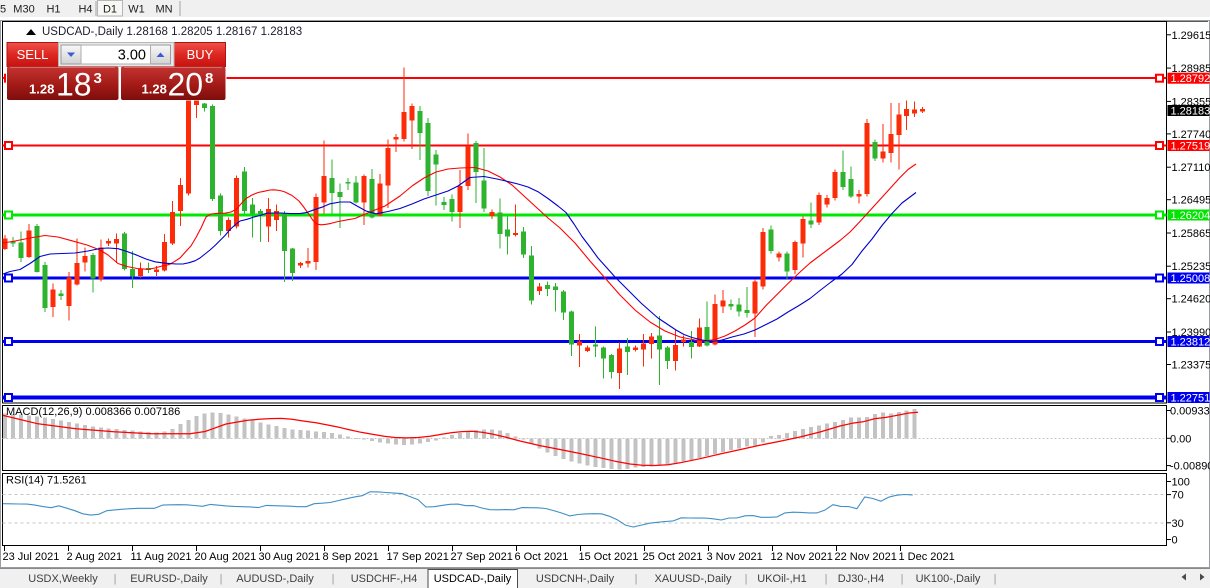 The width and height of the screenshot is (1210, 588). What do you see at coordinates (290, 557) in the screenshot?
I see `svg-text: 30 Aug 2021` at bounding box center [290, 557].